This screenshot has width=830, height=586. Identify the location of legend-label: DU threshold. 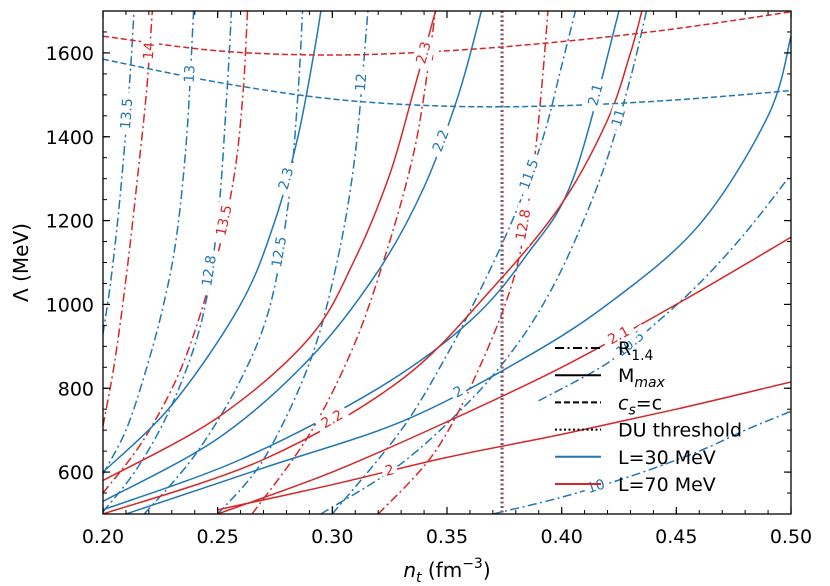
(680, 431).